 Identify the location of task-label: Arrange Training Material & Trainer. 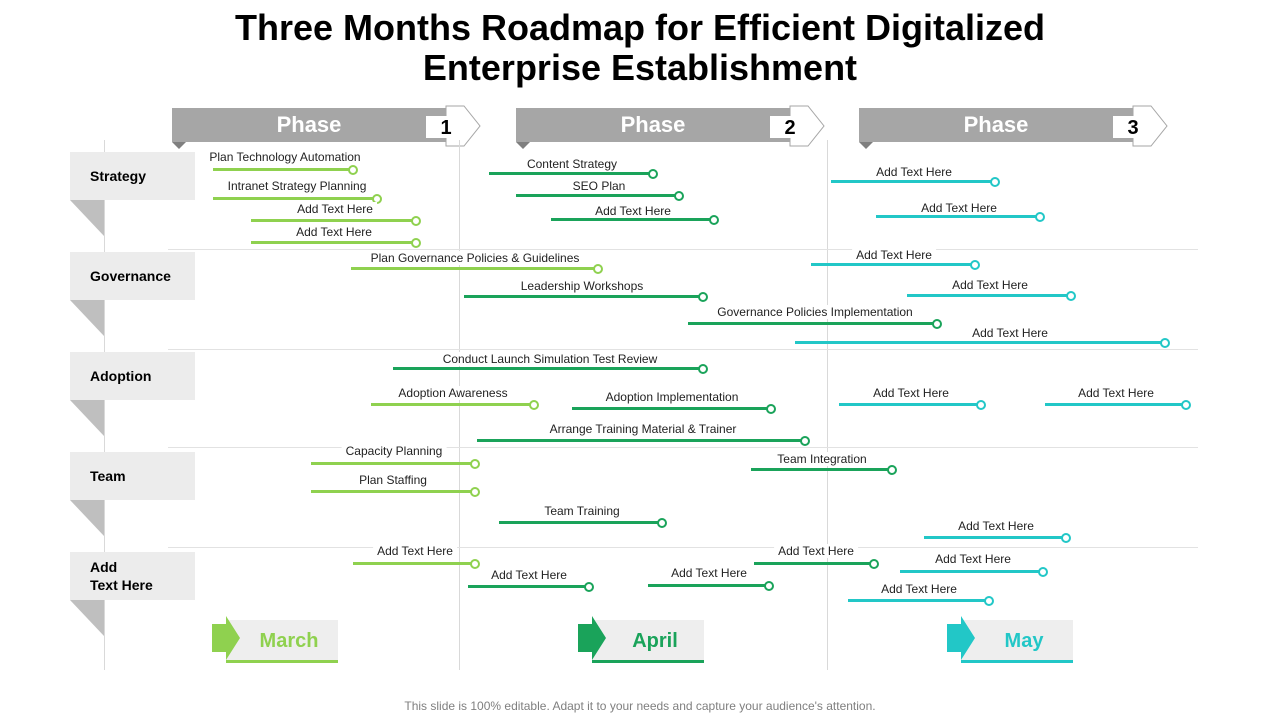
(643, 429).